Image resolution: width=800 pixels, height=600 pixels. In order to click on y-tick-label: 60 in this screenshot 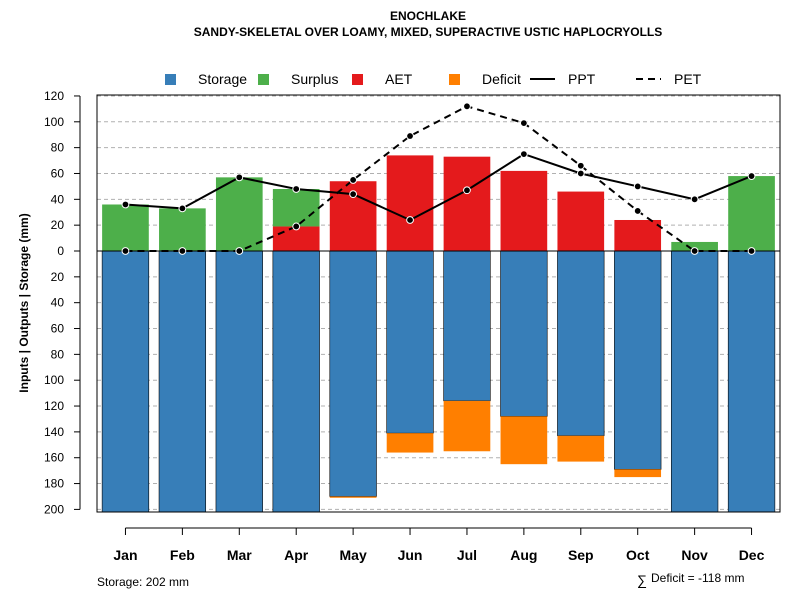, I will do `click(58, 173)`.